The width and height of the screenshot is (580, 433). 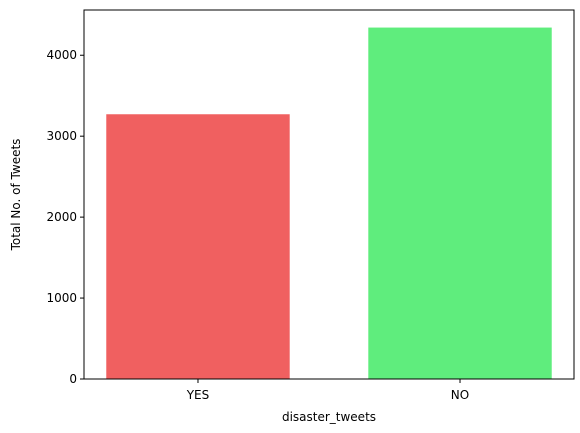 I want to click on y-tick-label: 0, so click(x=73, y=379).